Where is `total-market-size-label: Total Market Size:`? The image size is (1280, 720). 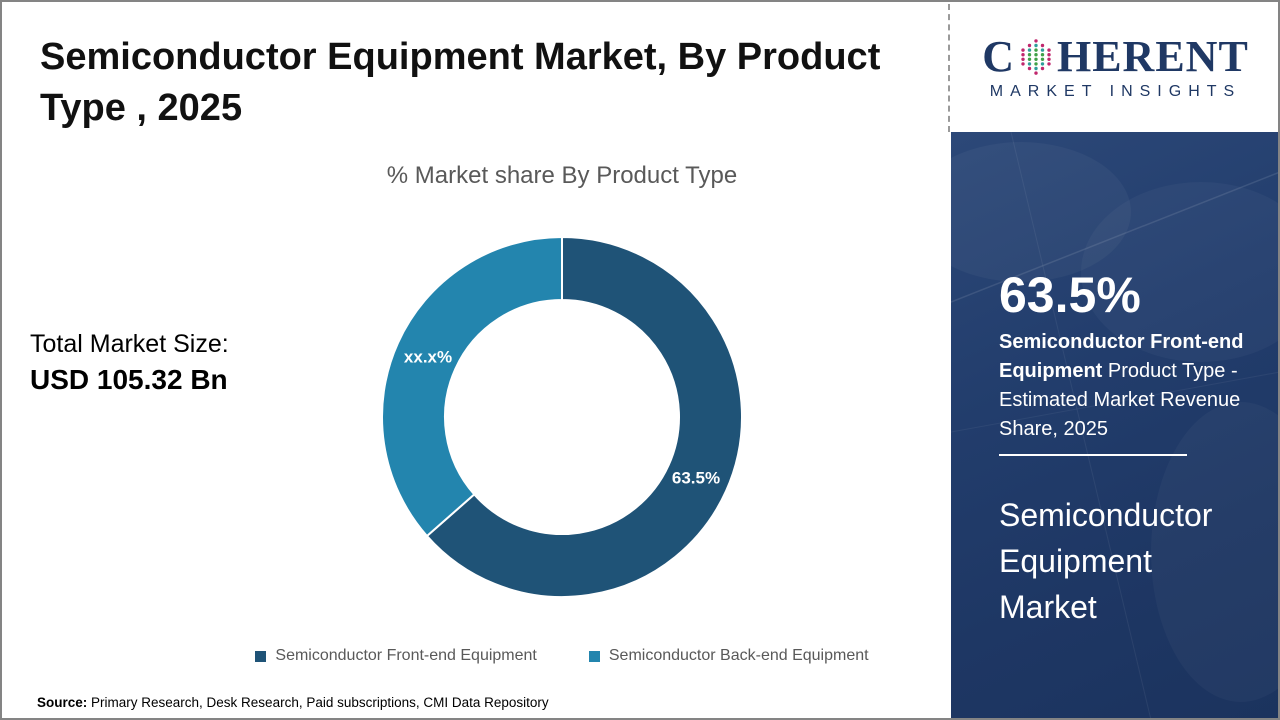
total-market-size-label: Total Market Size: is located at coordinates (129, 344).